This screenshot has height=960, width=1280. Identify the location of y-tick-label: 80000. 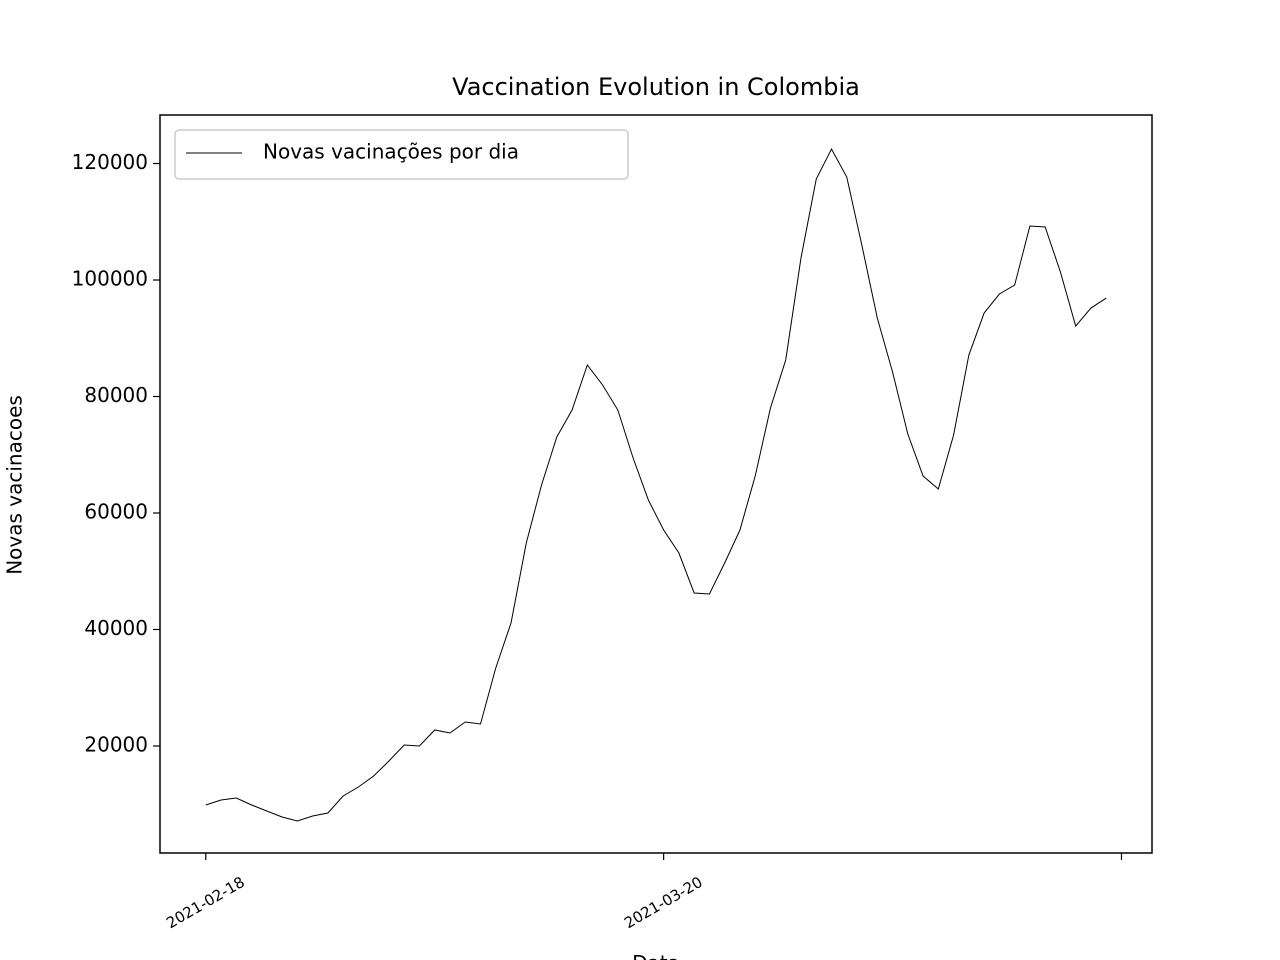
(116, 395).